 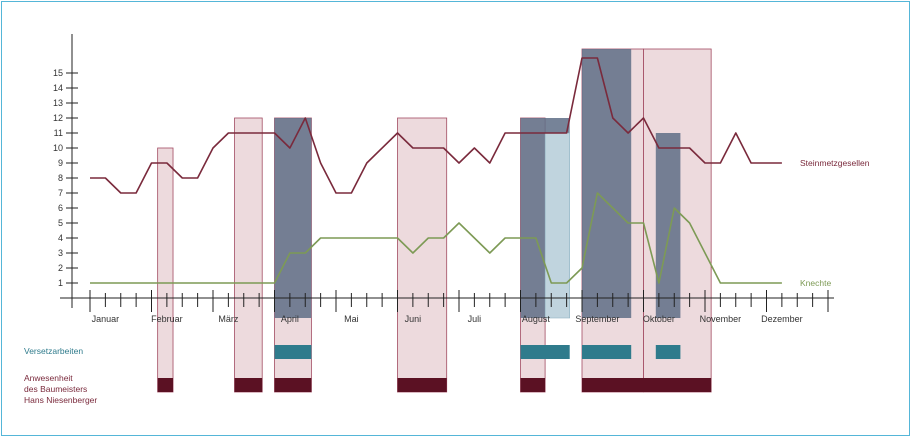 What do you see at coordinates (659, 319) in the screenshot?
I see `x-month-label: Oktober` at bounding box center [659, 319].